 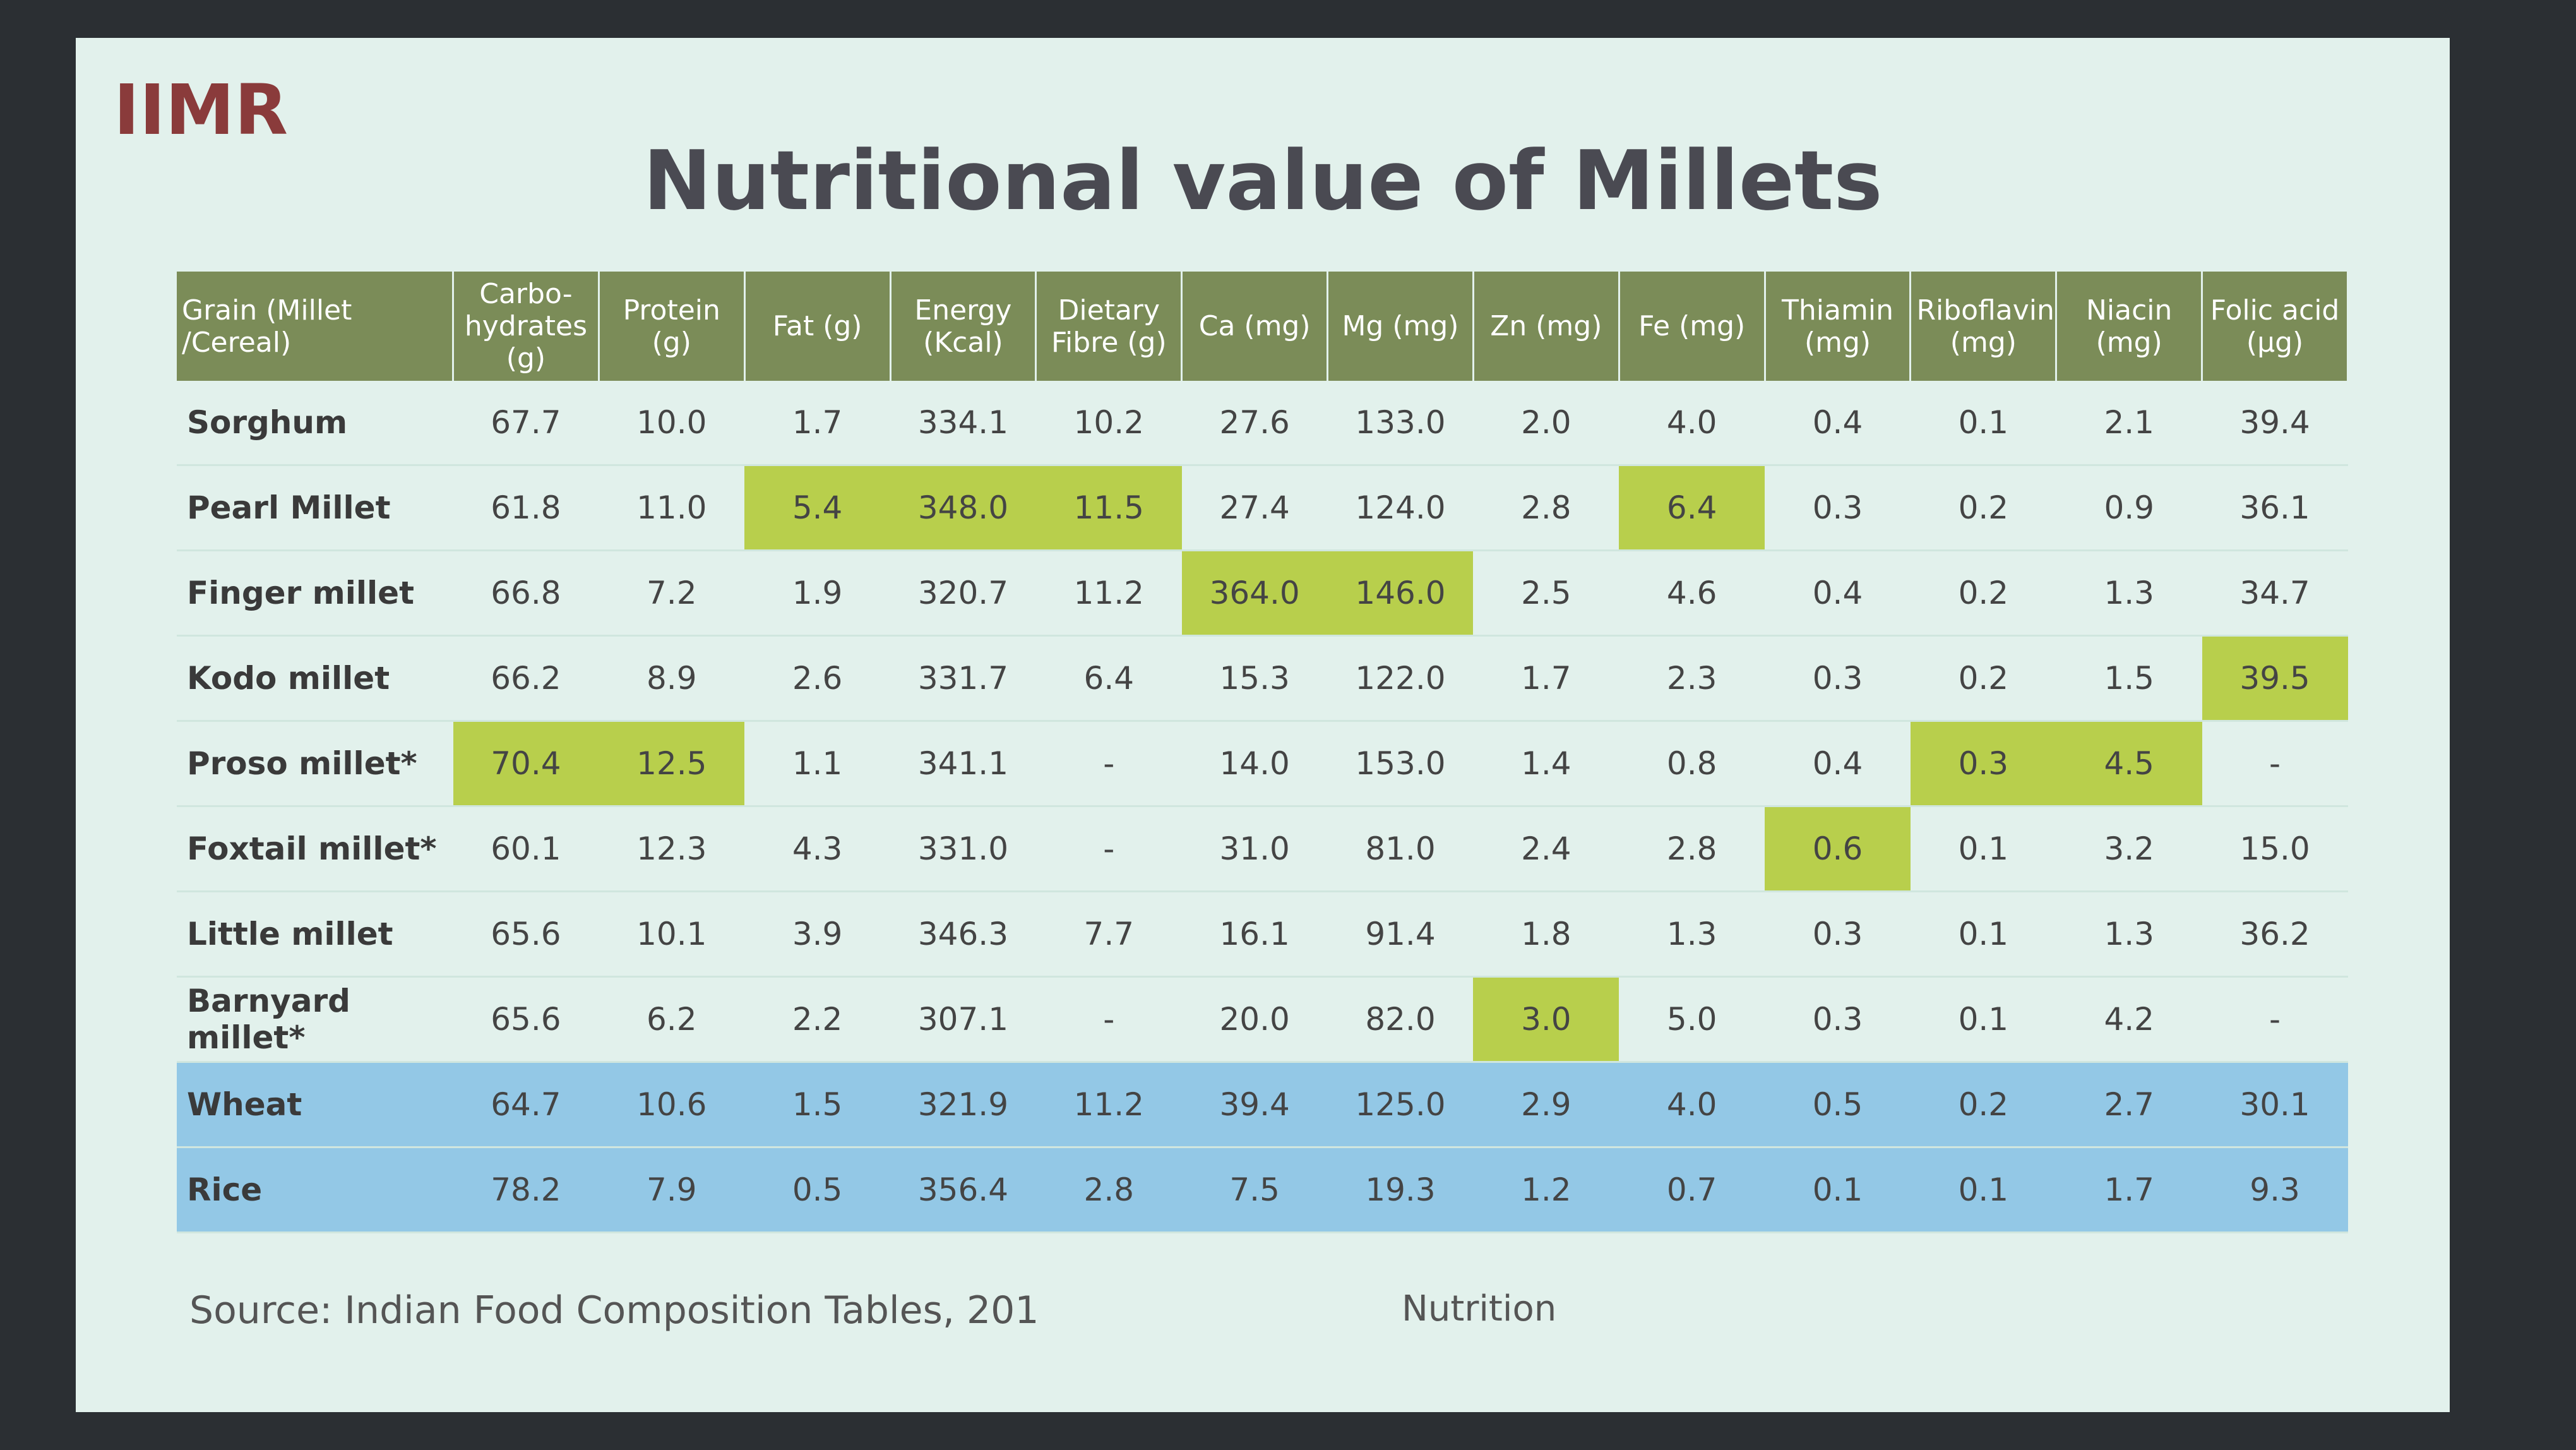 I want to click on row-name: Finger millet, so click(x=315, y=593).